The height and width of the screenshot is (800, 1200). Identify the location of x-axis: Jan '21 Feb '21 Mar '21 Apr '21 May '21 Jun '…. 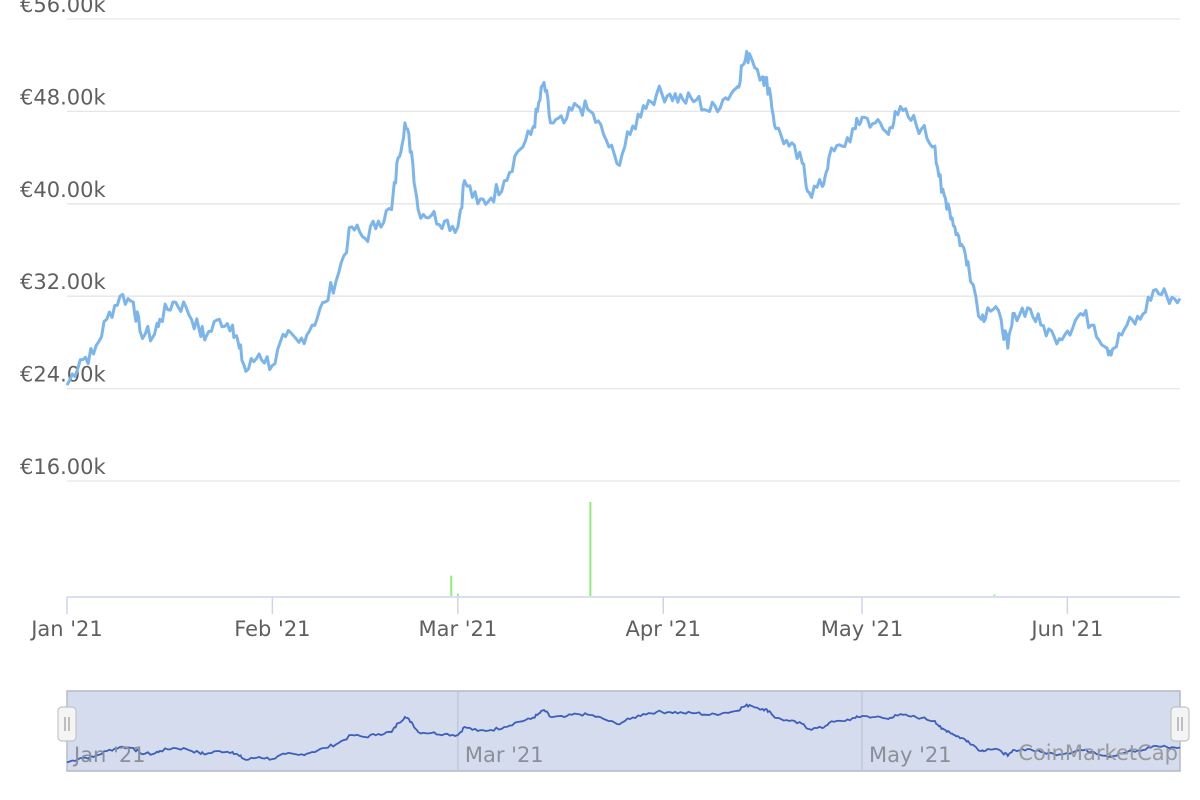
(604, 618).